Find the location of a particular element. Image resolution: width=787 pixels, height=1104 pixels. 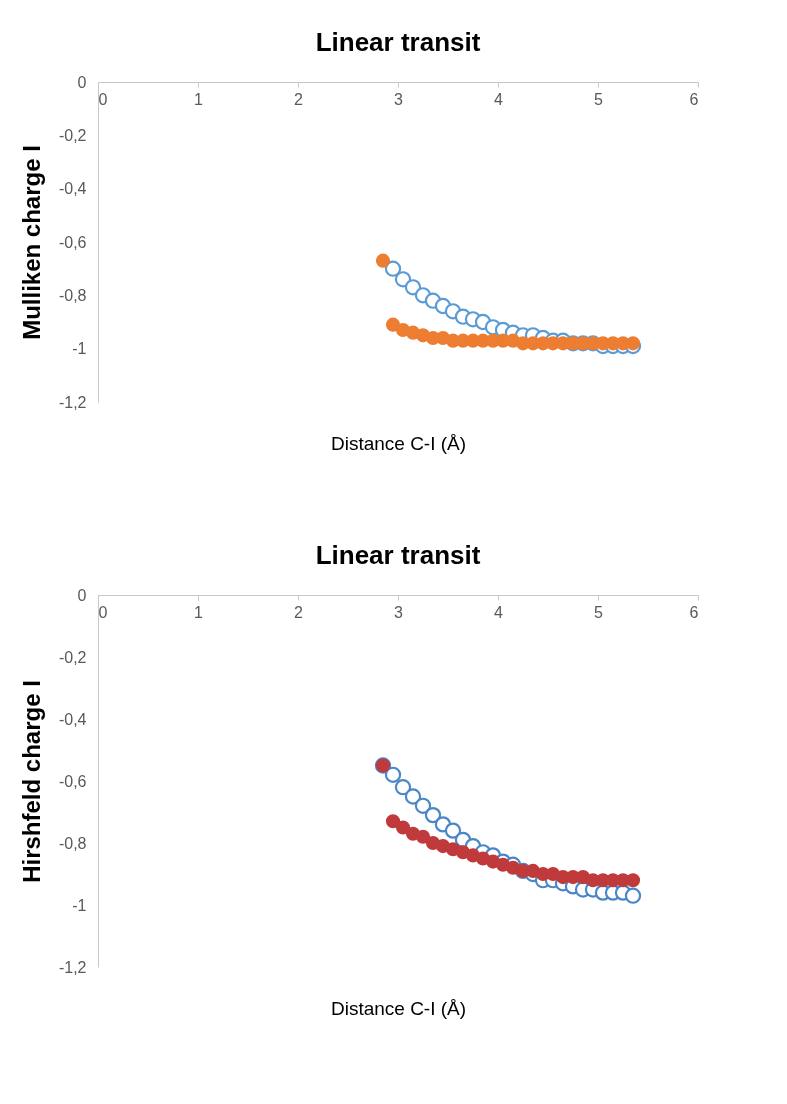

y-axis-title: Mulliken charge I is located at coordinates (31, 242).